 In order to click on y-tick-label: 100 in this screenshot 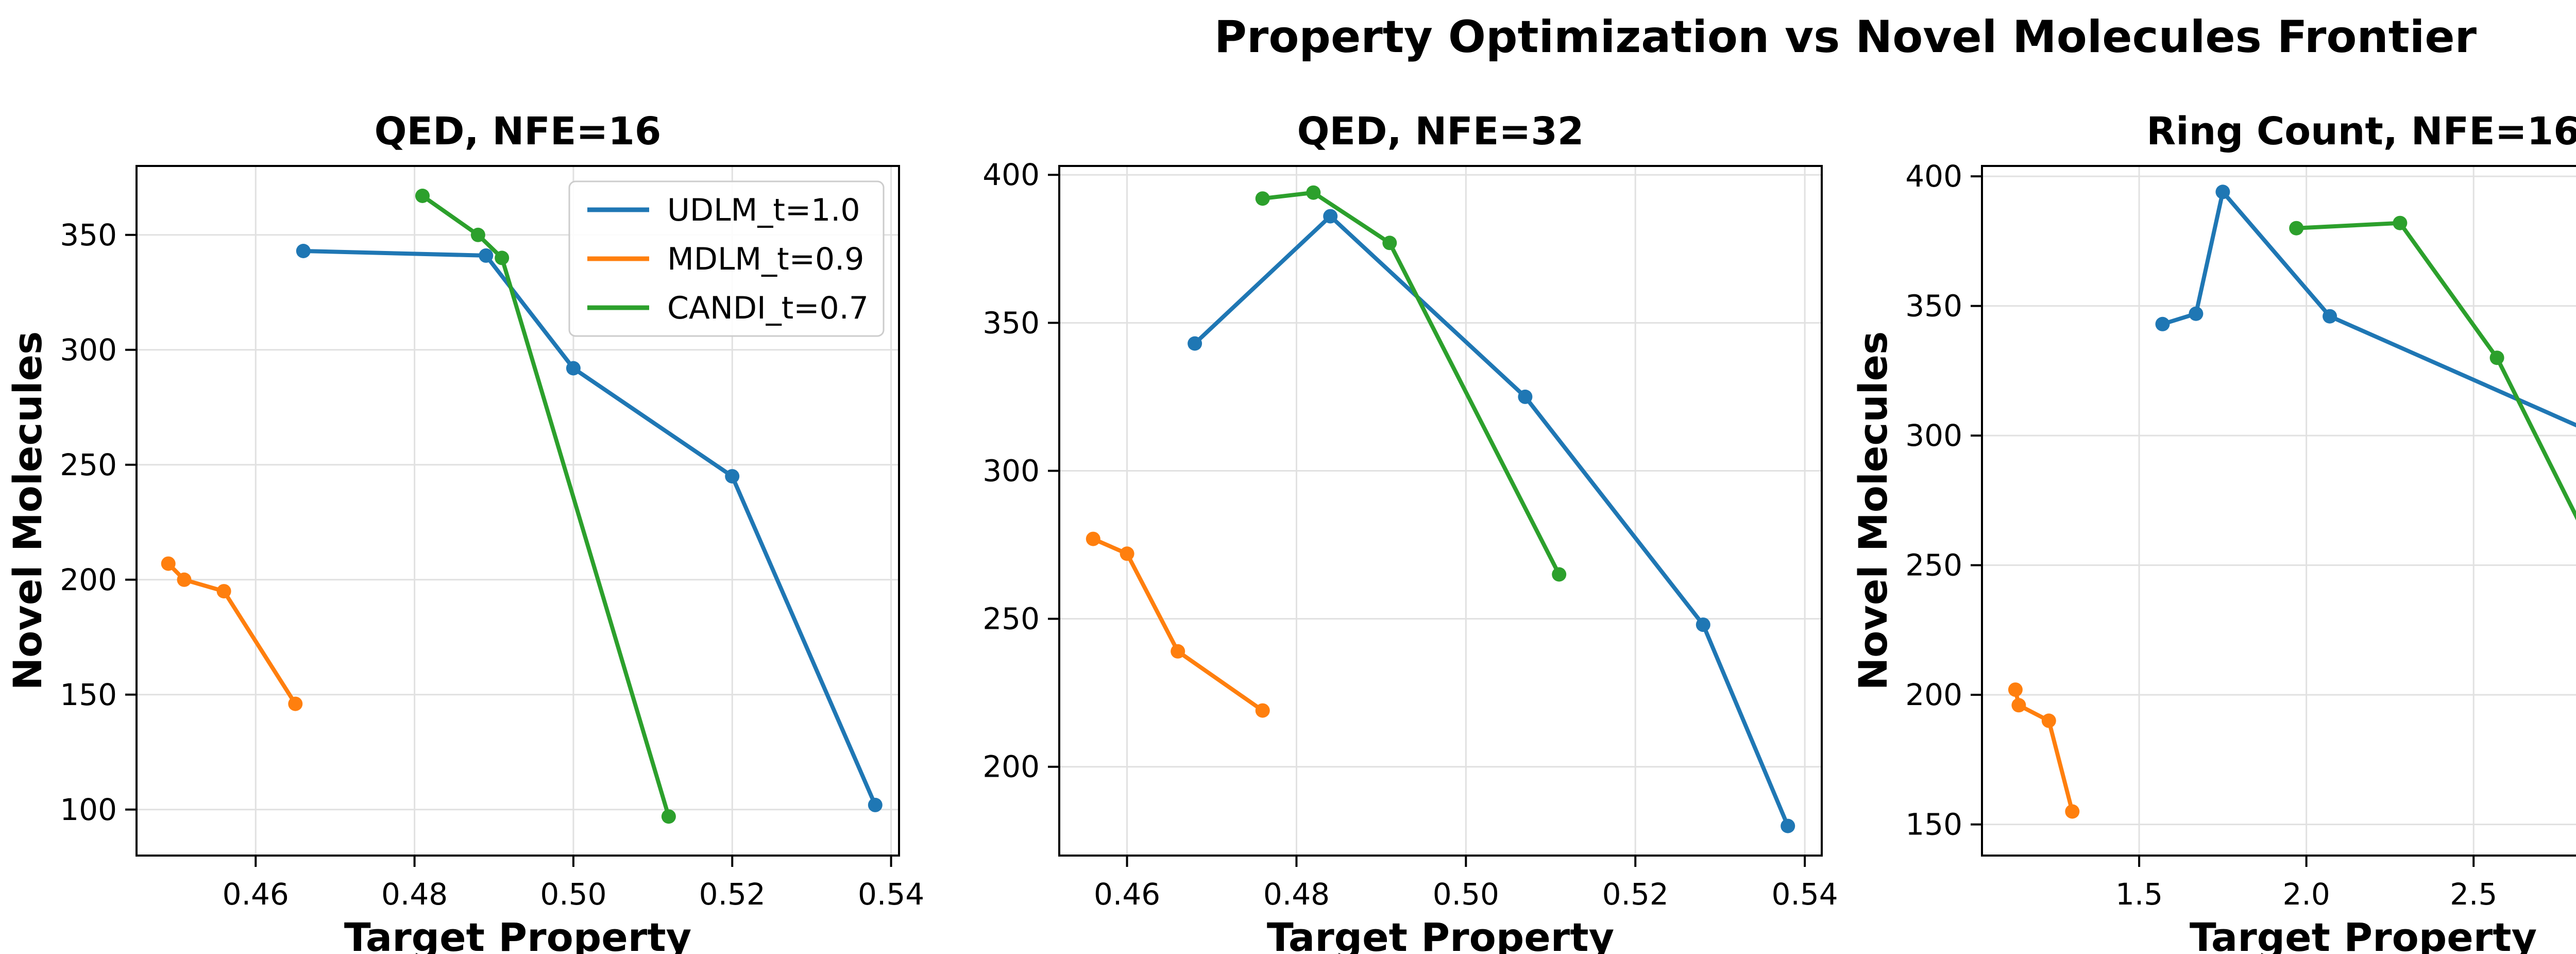, I will do `click(88, 809)`.